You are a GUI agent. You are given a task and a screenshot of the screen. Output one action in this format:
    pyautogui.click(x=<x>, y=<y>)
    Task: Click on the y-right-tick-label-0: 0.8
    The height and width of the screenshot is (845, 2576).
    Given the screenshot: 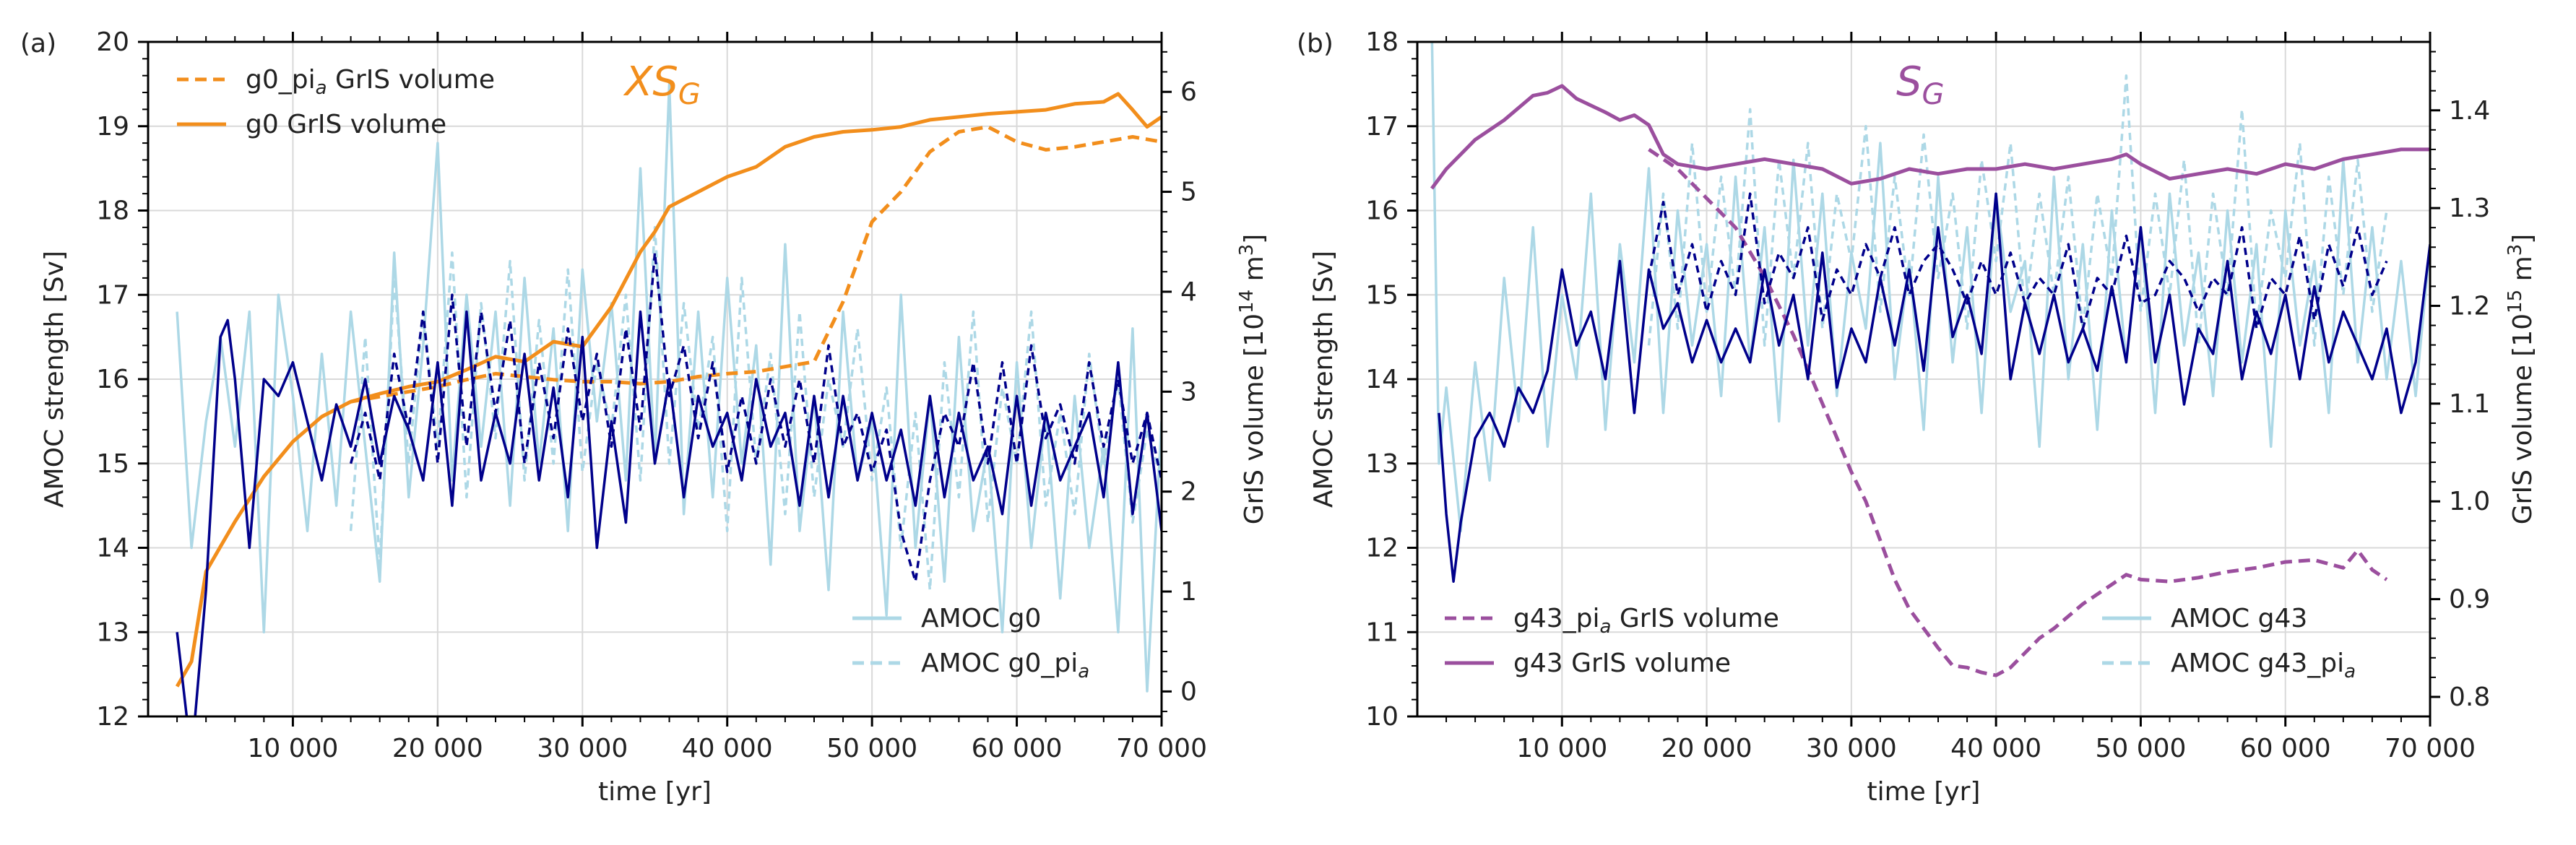 What is the action you would take?
    pyautogui.click(x=2469, y=697)
    